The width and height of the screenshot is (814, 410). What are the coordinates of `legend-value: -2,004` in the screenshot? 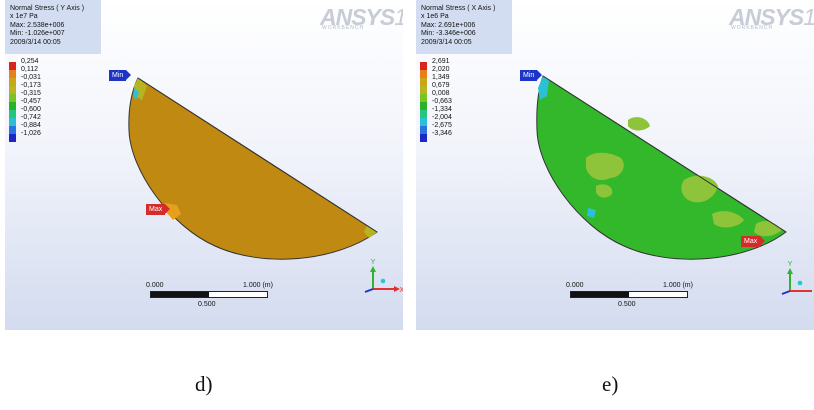 It's located at (442, 117).